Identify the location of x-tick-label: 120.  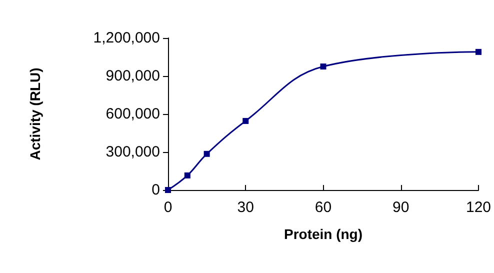
(478, 207).